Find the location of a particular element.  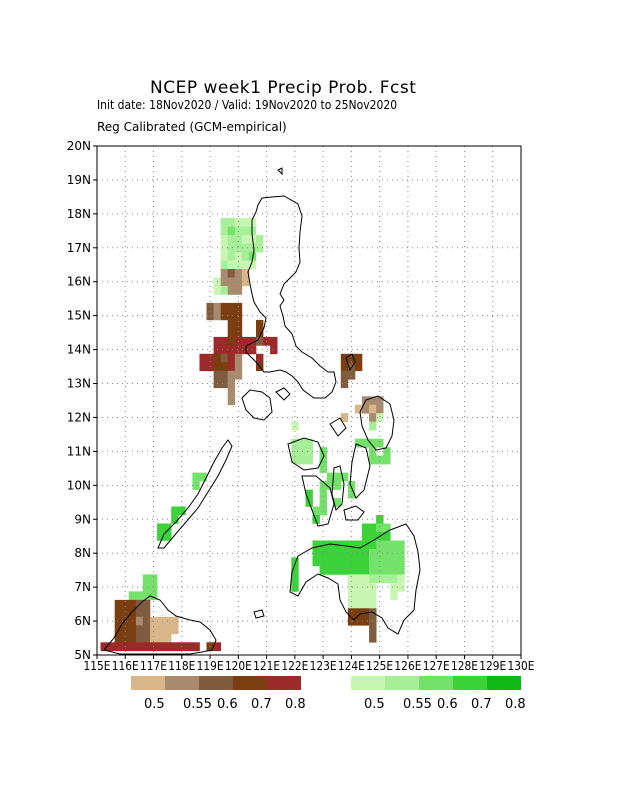

lat-tick-label: 5N is located at coordinates (82, 655).